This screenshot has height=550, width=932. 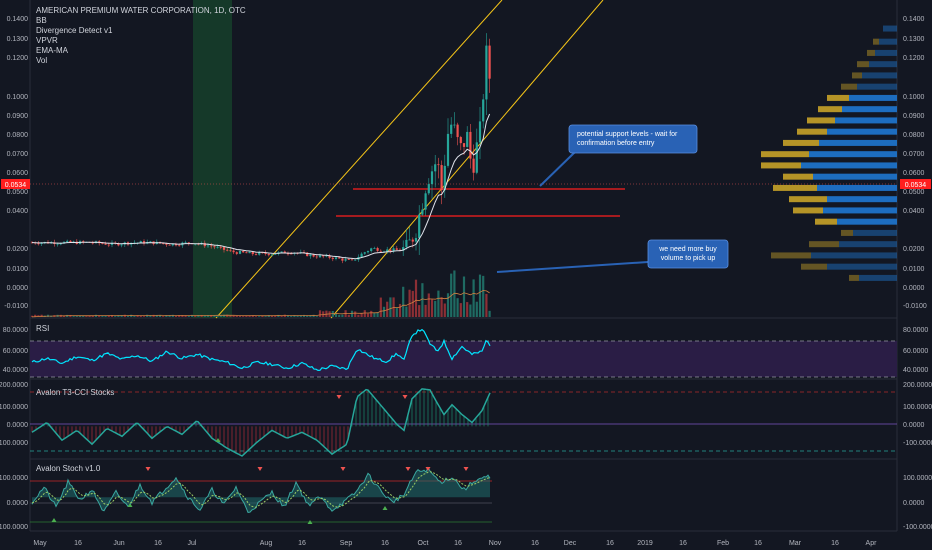 What do you see at coordinates (68, 468) in the screenshot?
I see `stoch-pane-title: Avalon Stoch v1.0` at bounding box center [68, 468].